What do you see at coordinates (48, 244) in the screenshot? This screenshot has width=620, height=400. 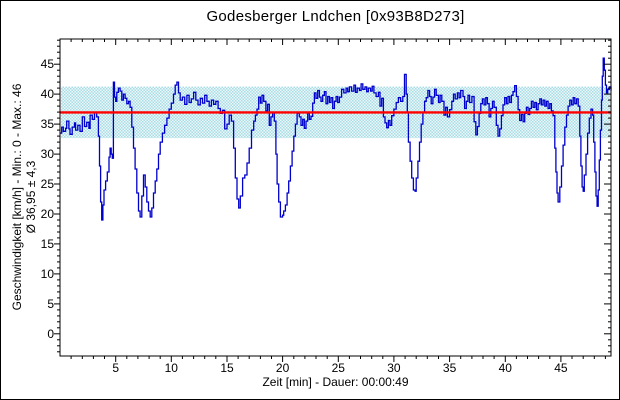 I see `y-tick-label: 15` at bounding box center [48, 244].